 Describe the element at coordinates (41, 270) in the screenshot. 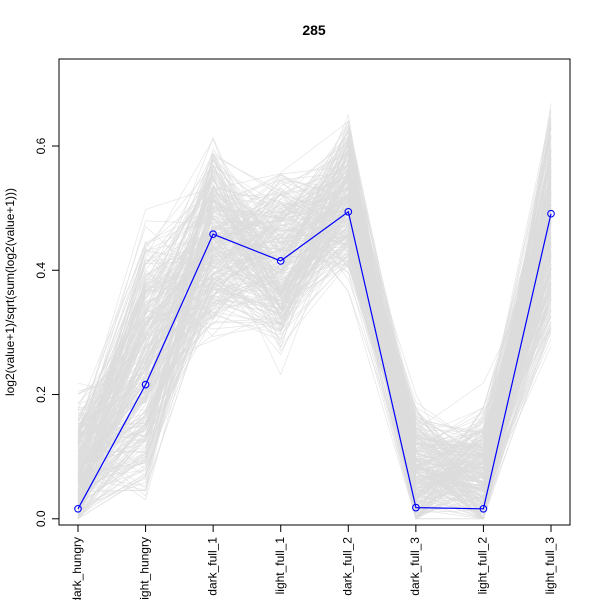

I see `y-tick-label: 0.4` at that location.